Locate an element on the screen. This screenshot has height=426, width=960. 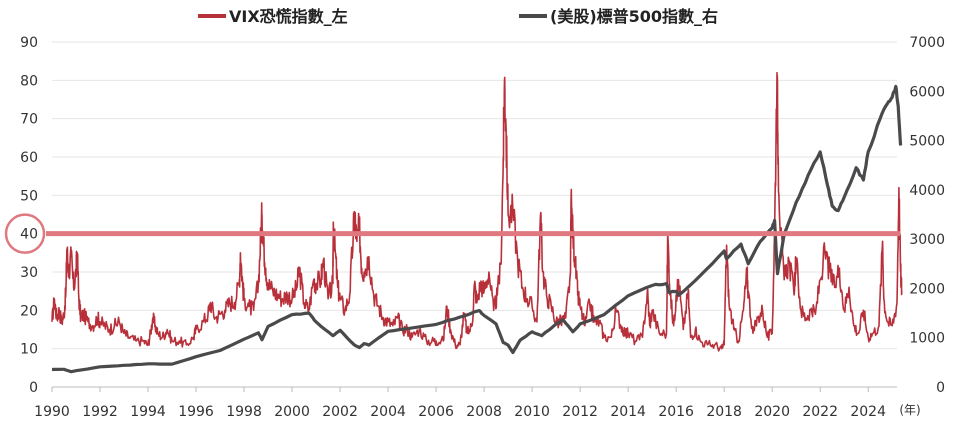
x-tick-label: 2018 is located at coordinates (724, 412).